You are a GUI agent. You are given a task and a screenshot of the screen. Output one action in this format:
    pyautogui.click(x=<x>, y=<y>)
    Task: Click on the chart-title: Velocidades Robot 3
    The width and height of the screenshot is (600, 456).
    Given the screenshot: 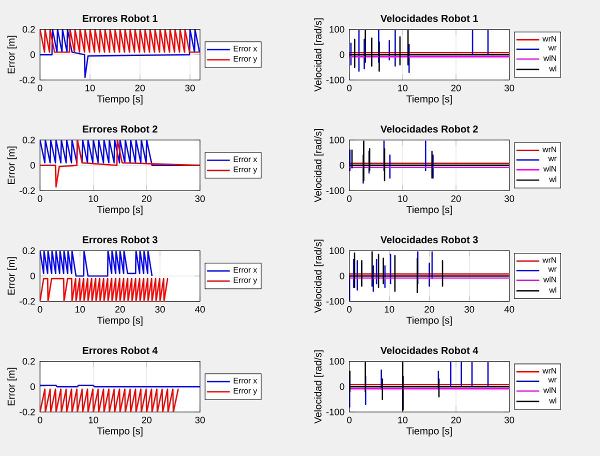 What is the action you would take?
    pyautogui.click(x=429, y=240)
    